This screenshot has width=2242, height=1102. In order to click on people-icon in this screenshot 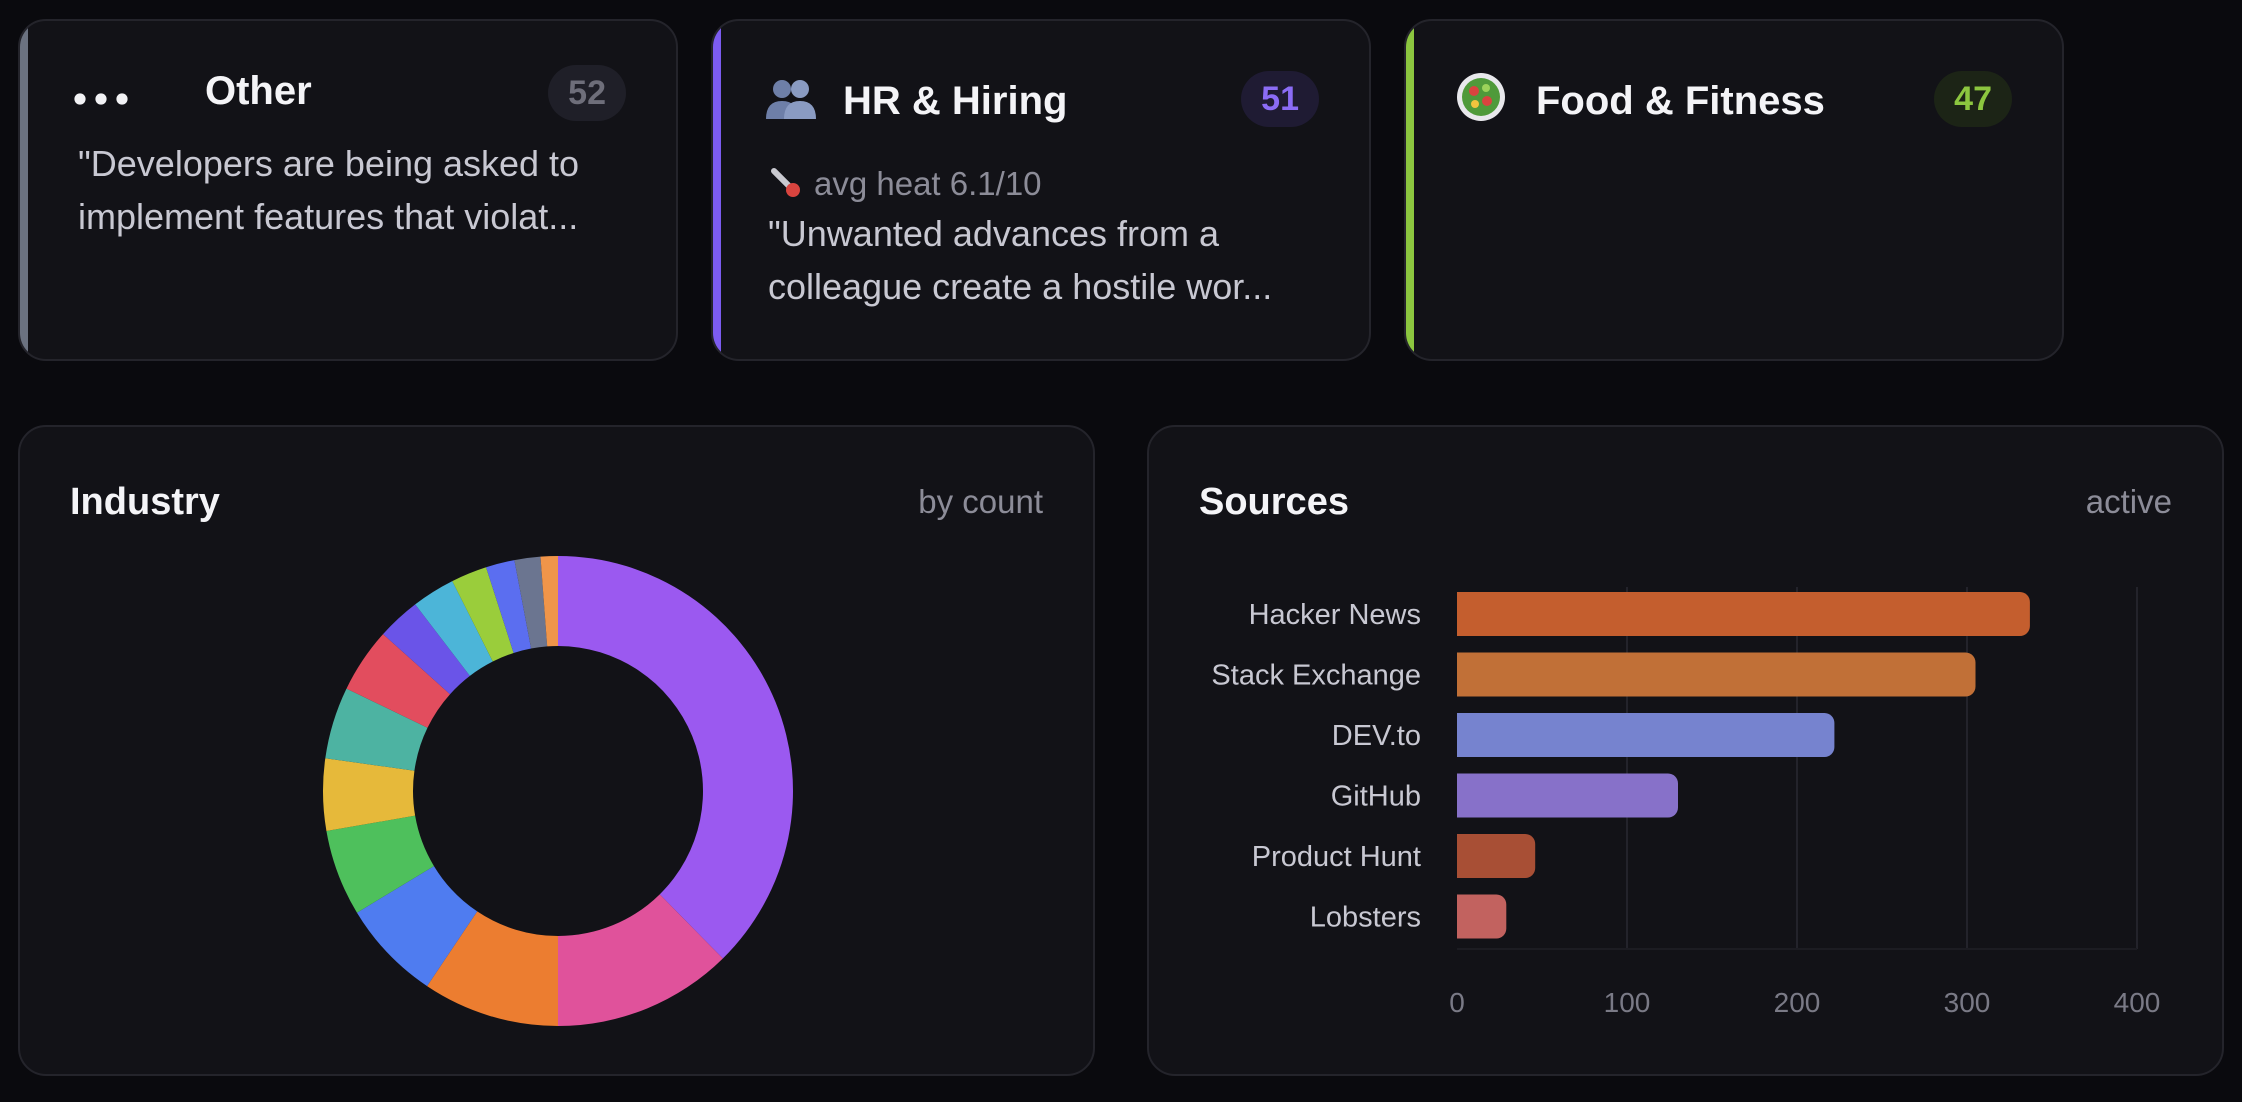, I will do `click(792, 99)`.